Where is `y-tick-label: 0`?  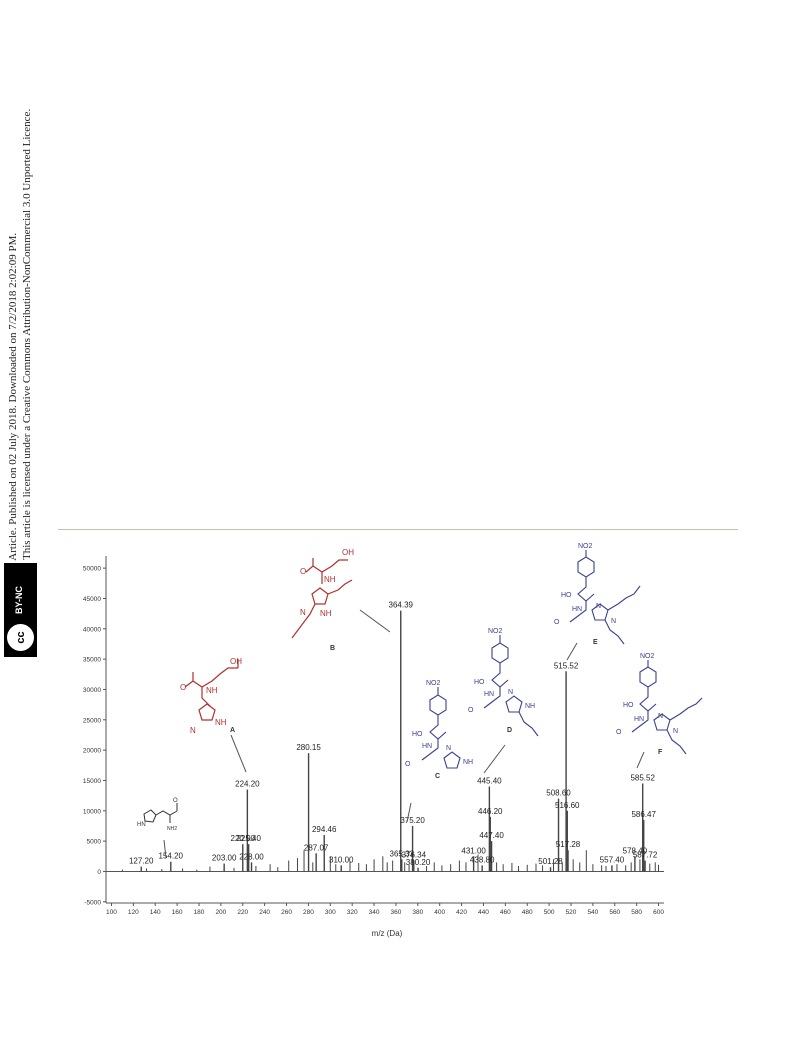
y-tick-label: 0 is located at coordinates (99, 872).